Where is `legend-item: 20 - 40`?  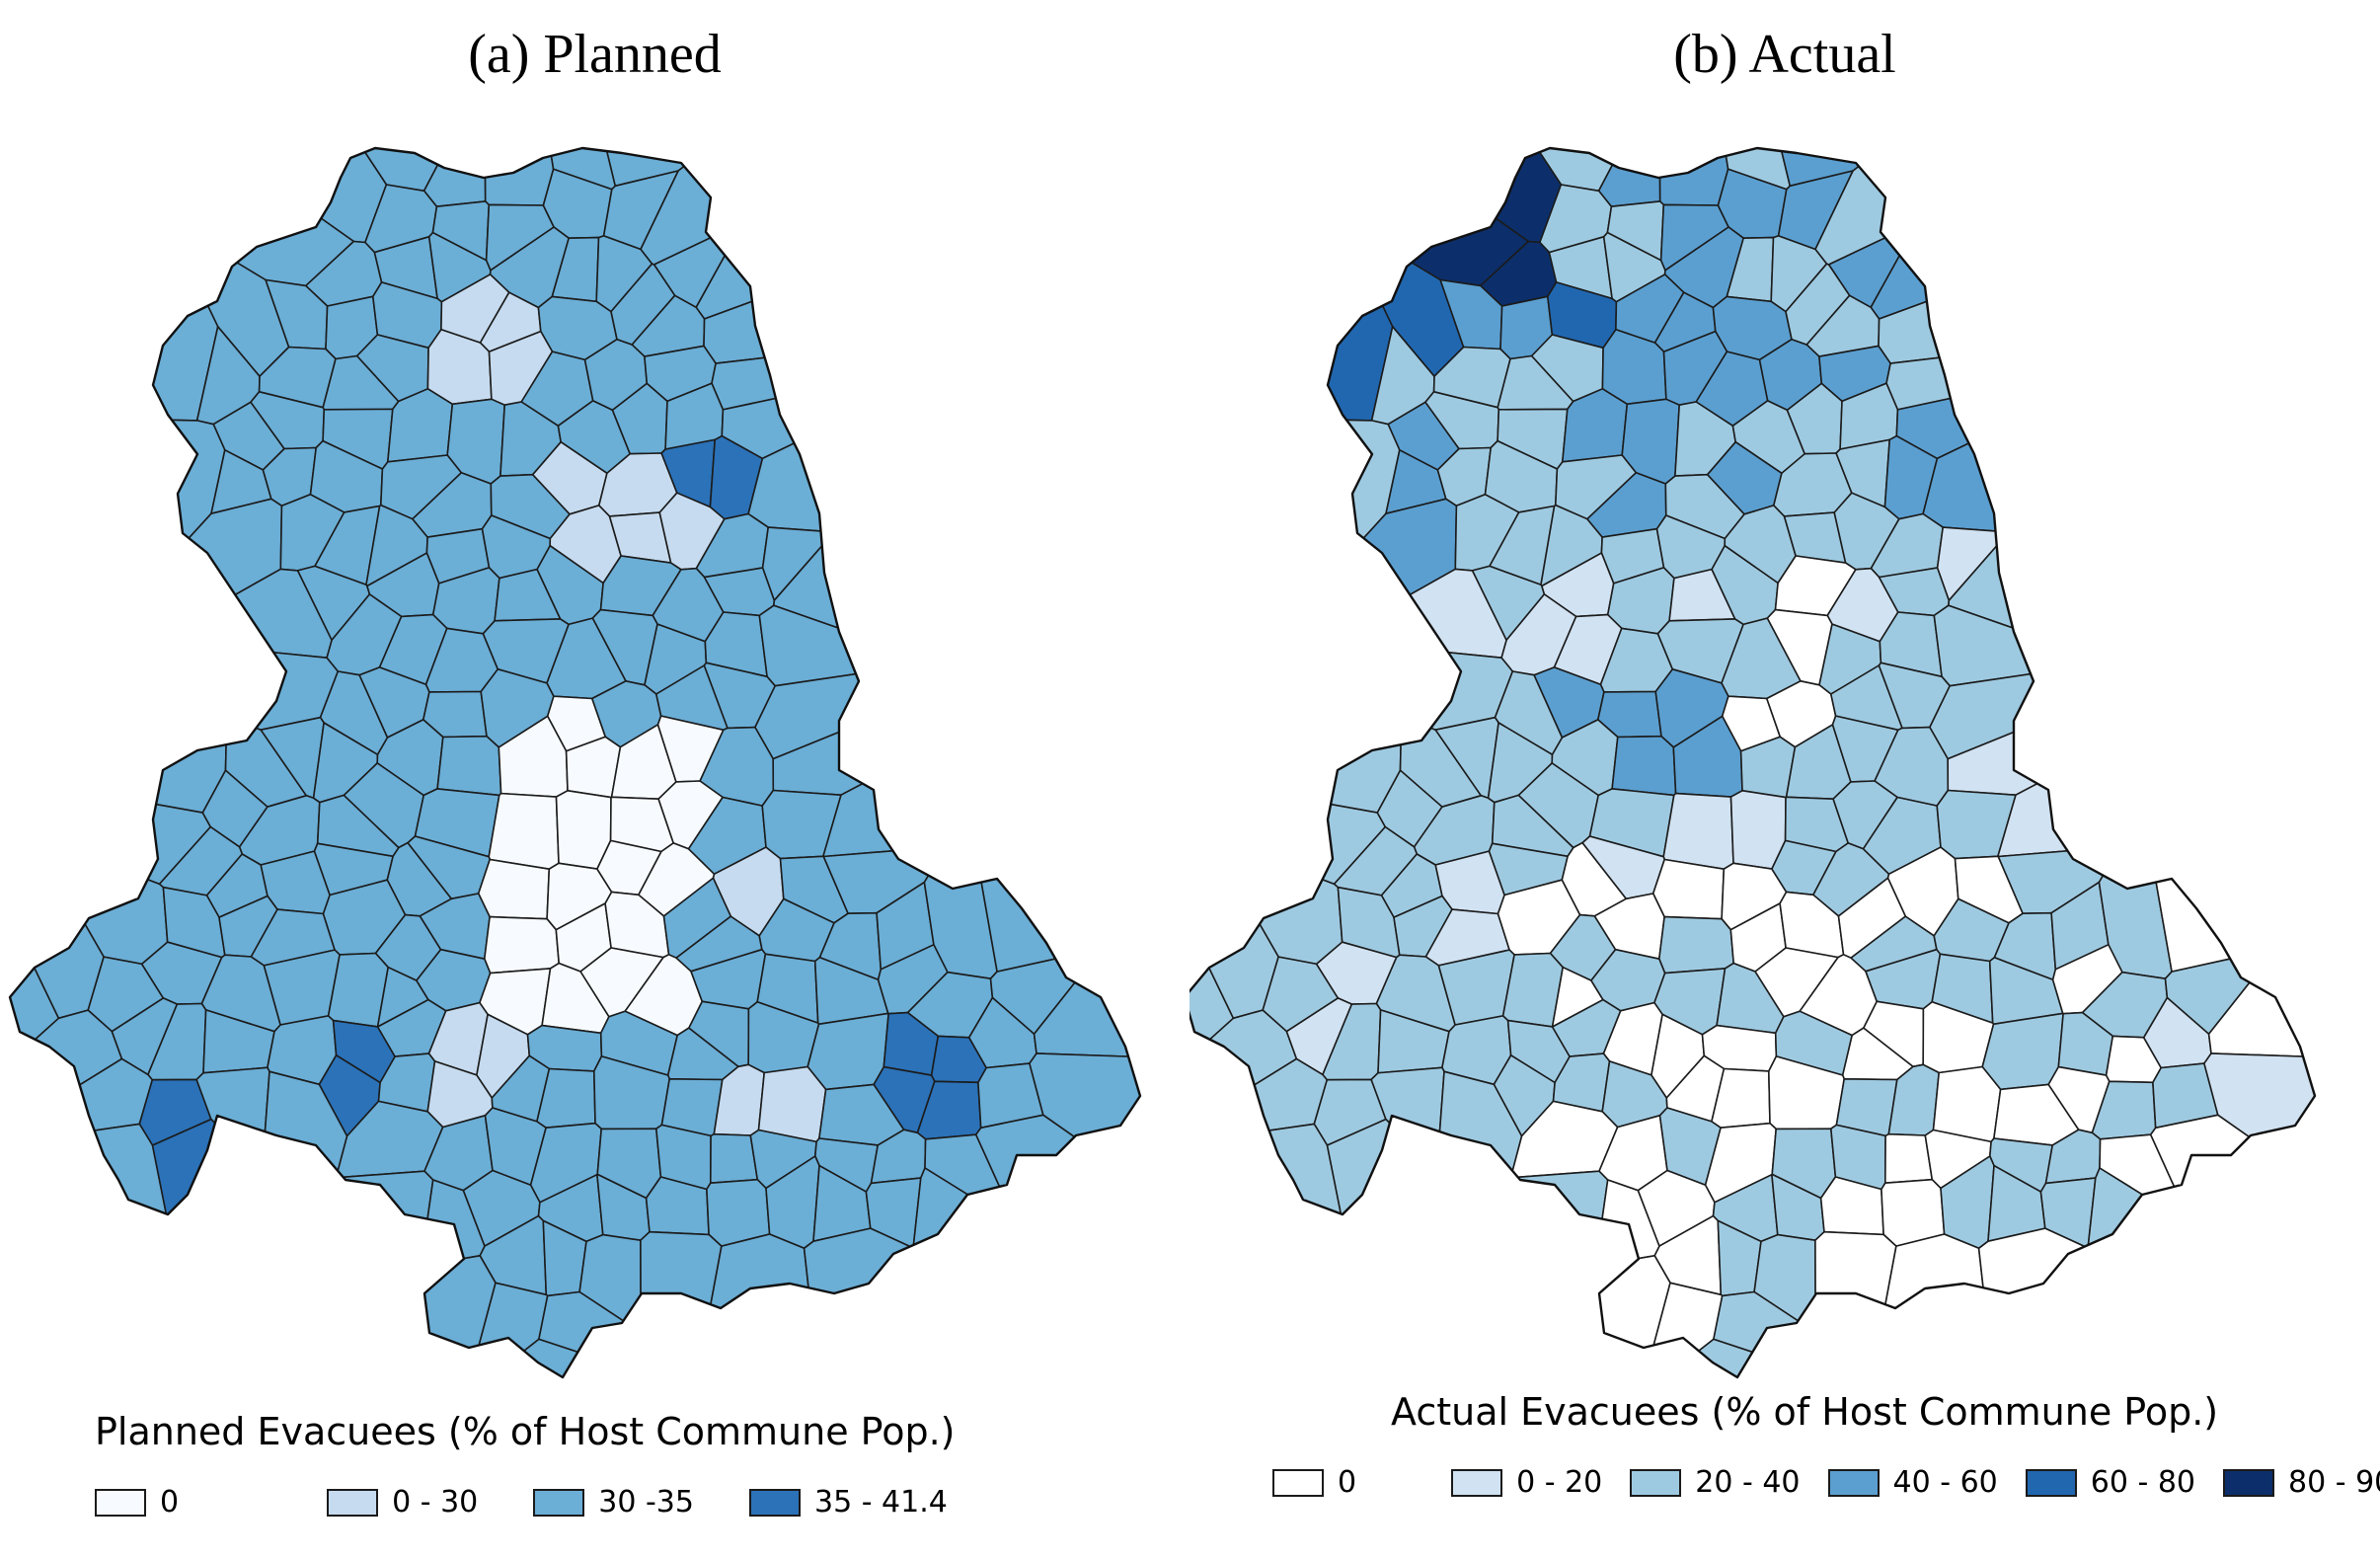
legend-item: 20 - 40 is located at coordinates (1715, 1482).